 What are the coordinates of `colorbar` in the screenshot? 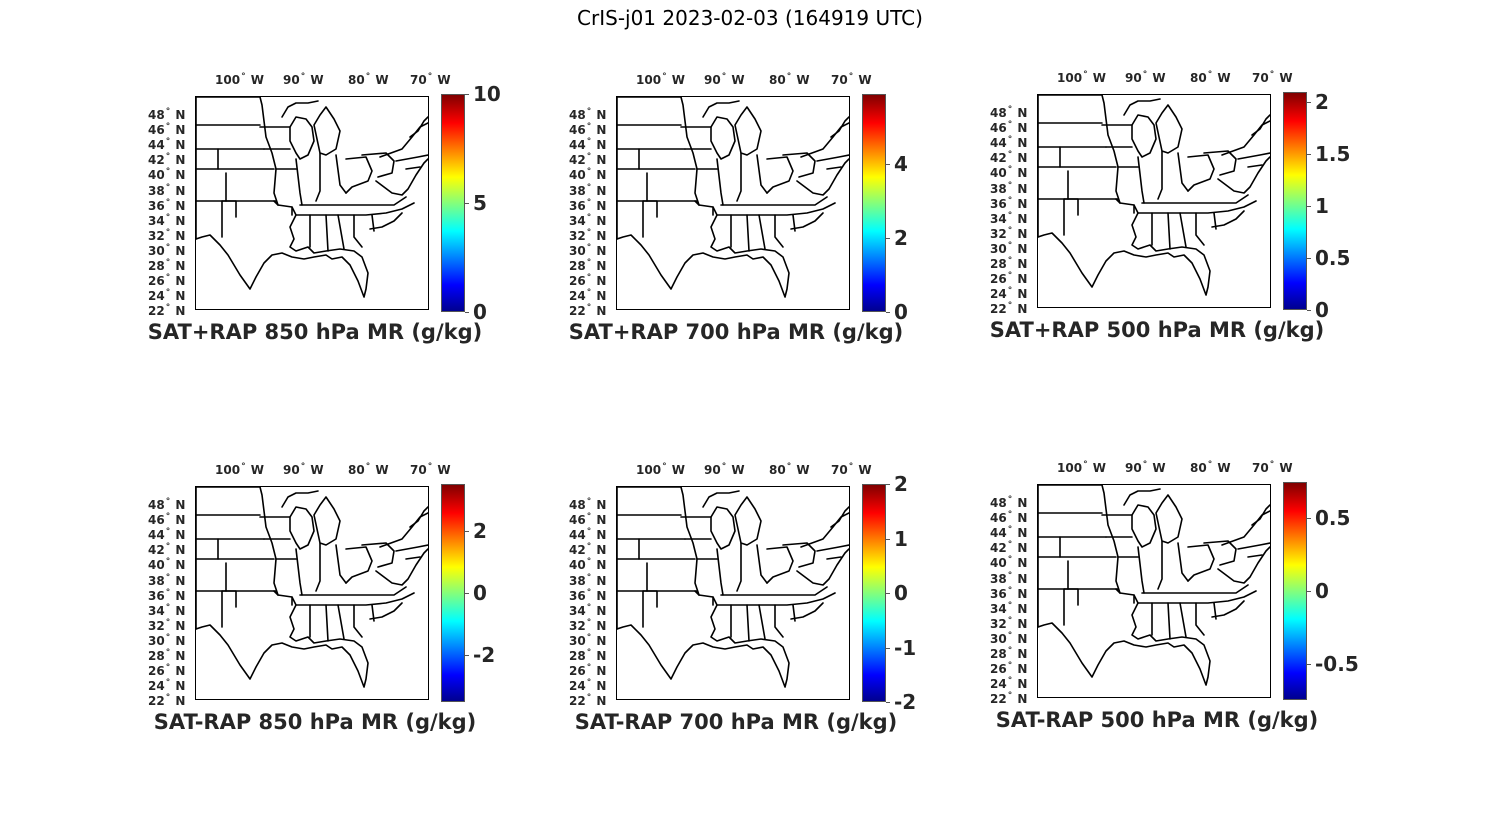 It's located at (453, 203).